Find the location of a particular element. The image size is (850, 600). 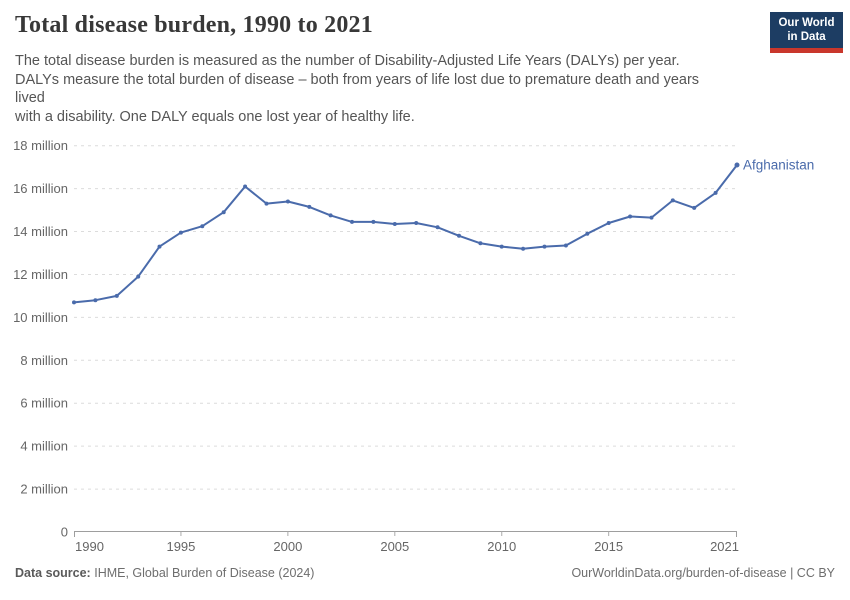

x-tick-label: 2005 is located at coordinates (394, 546).